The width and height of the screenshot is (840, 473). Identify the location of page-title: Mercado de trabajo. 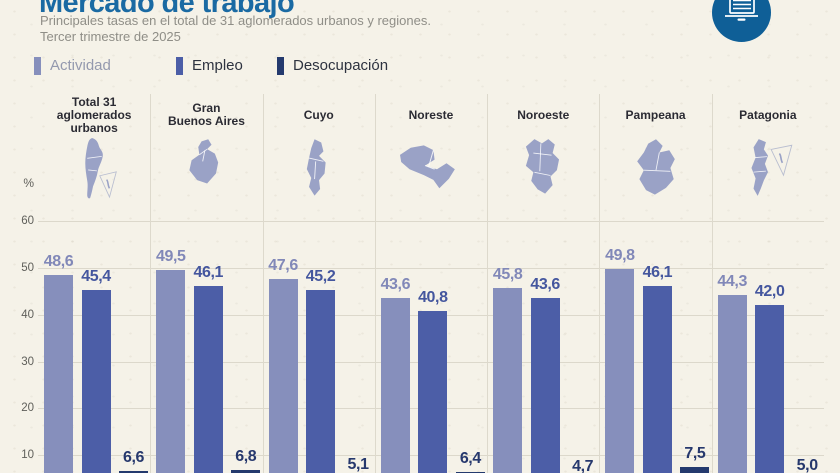
(167, 9).